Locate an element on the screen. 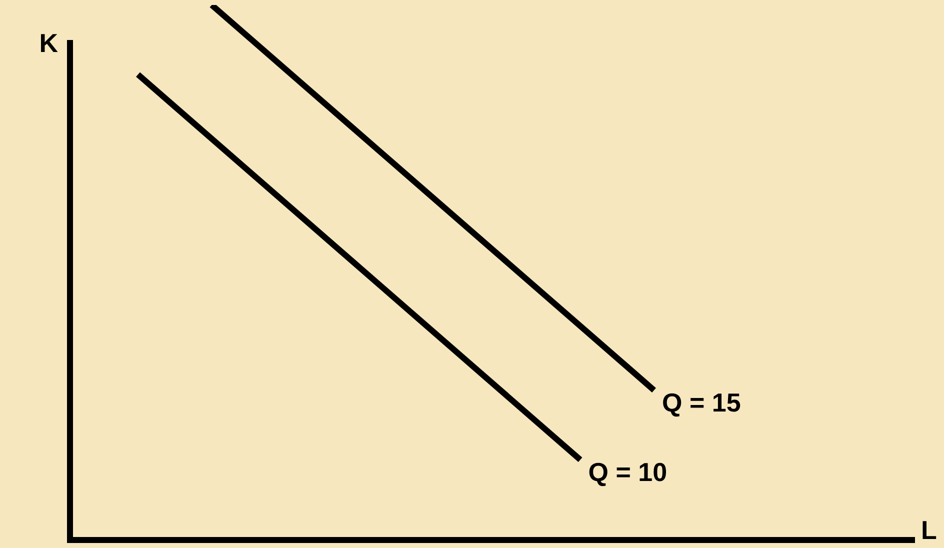  y-axis-title: K is located at coordinates (48, 43).